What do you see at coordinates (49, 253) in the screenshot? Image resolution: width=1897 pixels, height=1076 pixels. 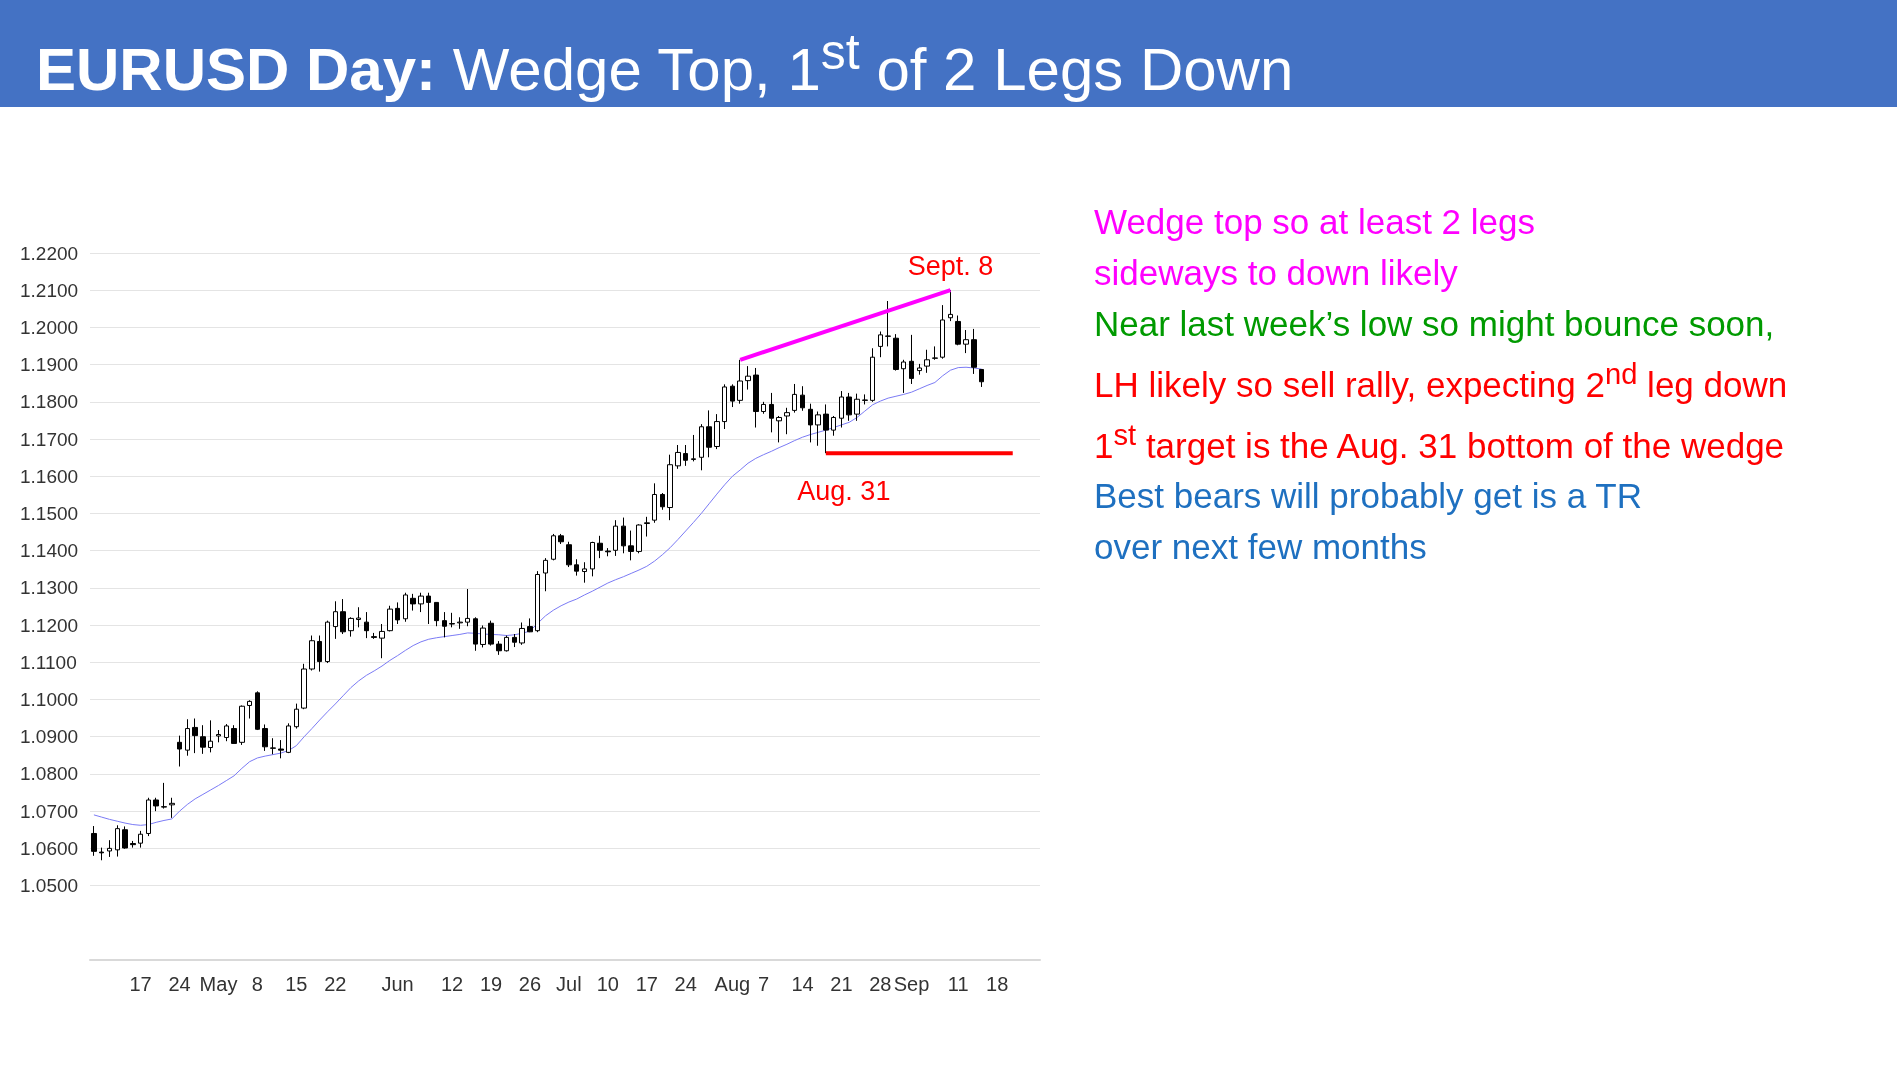 I see `y-tick-label: 1.2200` at bounding box center [49, 253].